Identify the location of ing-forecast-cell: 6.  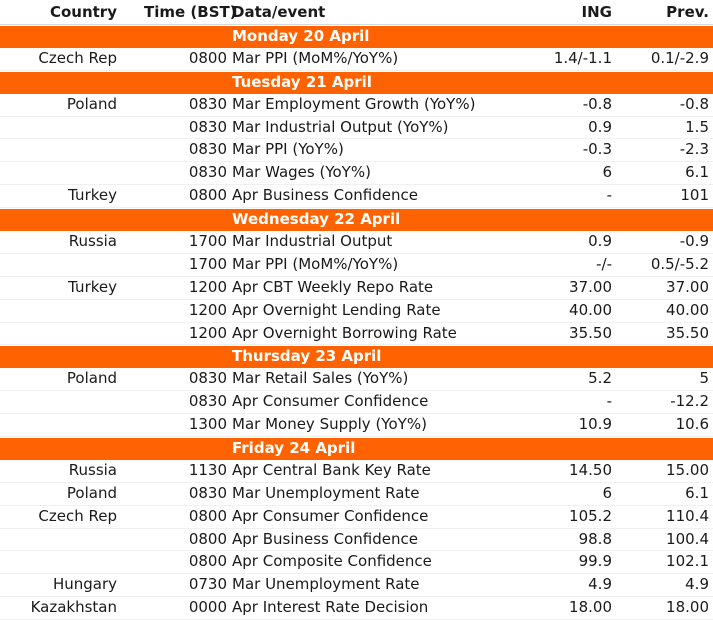
(607, 172).